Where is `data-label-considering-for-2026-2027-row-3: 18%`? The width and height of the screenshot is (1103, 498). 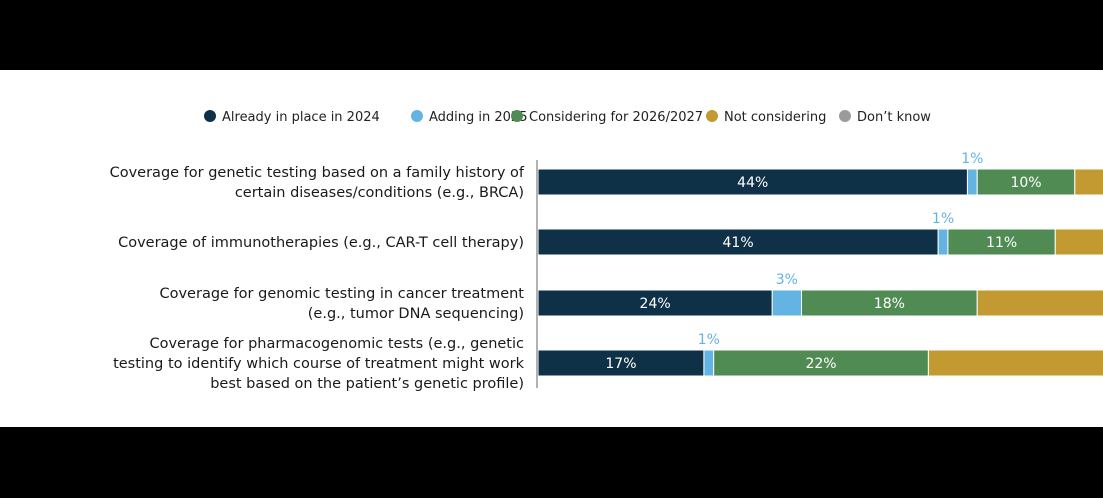
data-label-considering-for-2026-2027-row-3: 18% is located at coordinates (889, 304).